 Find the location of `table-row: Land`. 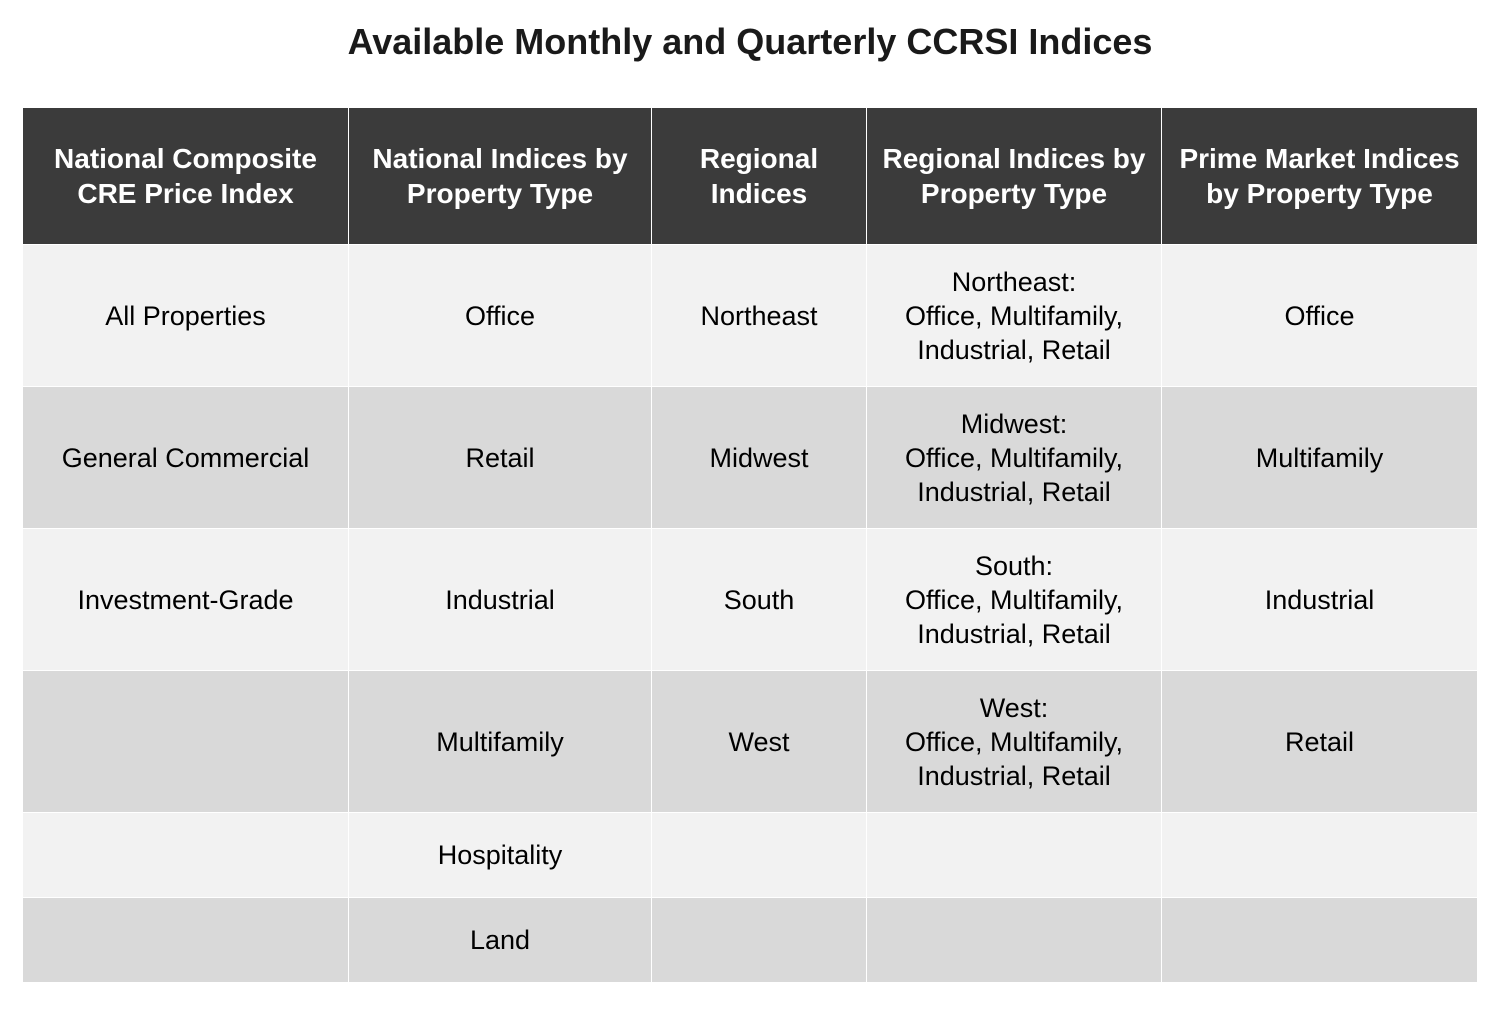

table-row: Land is located at coordinates (750, 940).